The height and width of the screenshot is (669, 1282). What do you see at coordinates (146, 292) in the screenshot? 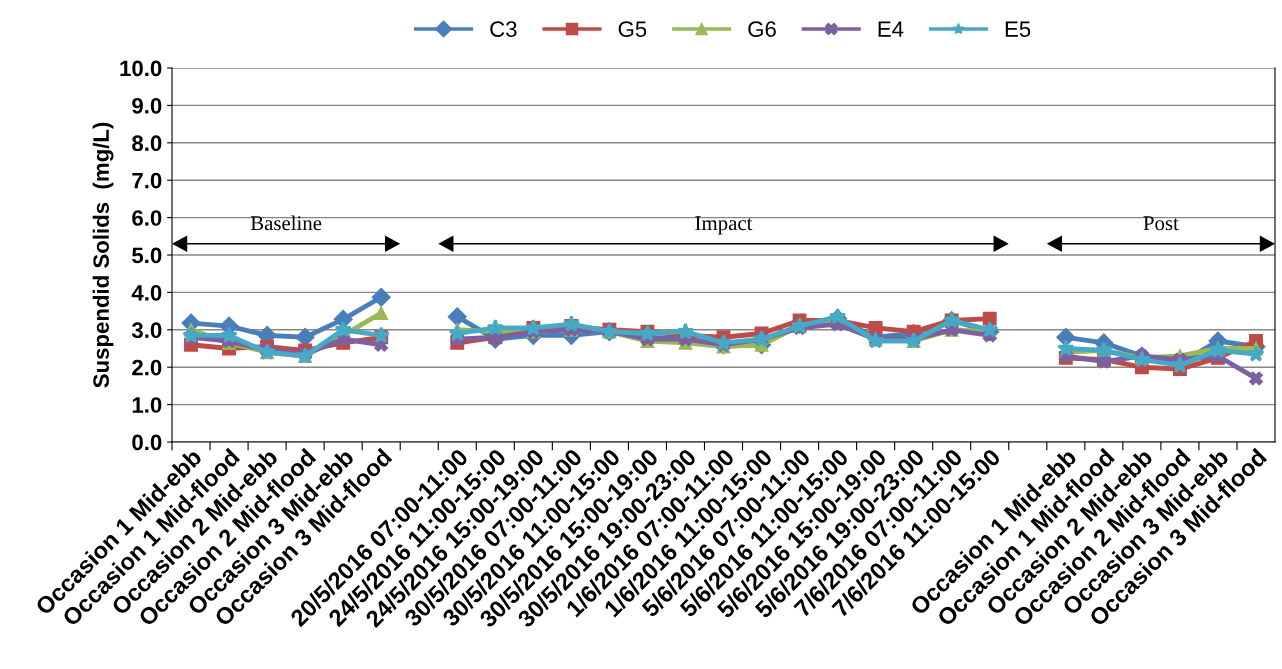
I see `y-tick-label: 4.0` at bounding box center [146, 292].